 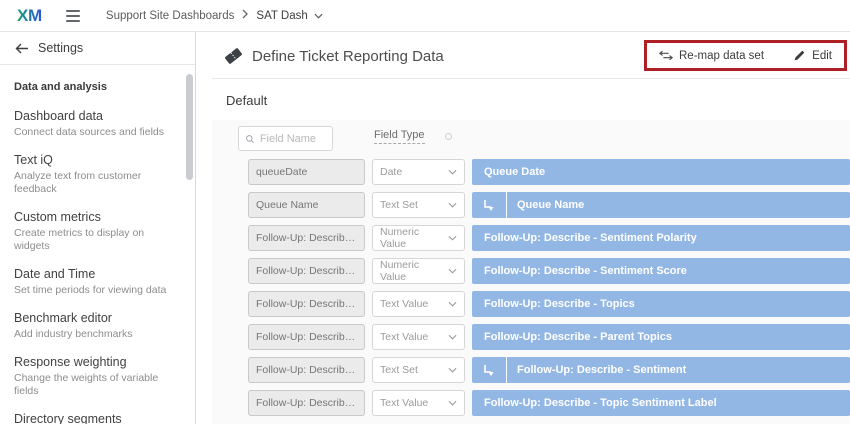 What do you see at coordinates (90, 290) in the screenshot?
I see `nav-item-desc: Set time periods for viewing data` at bounding box center [90, 290].